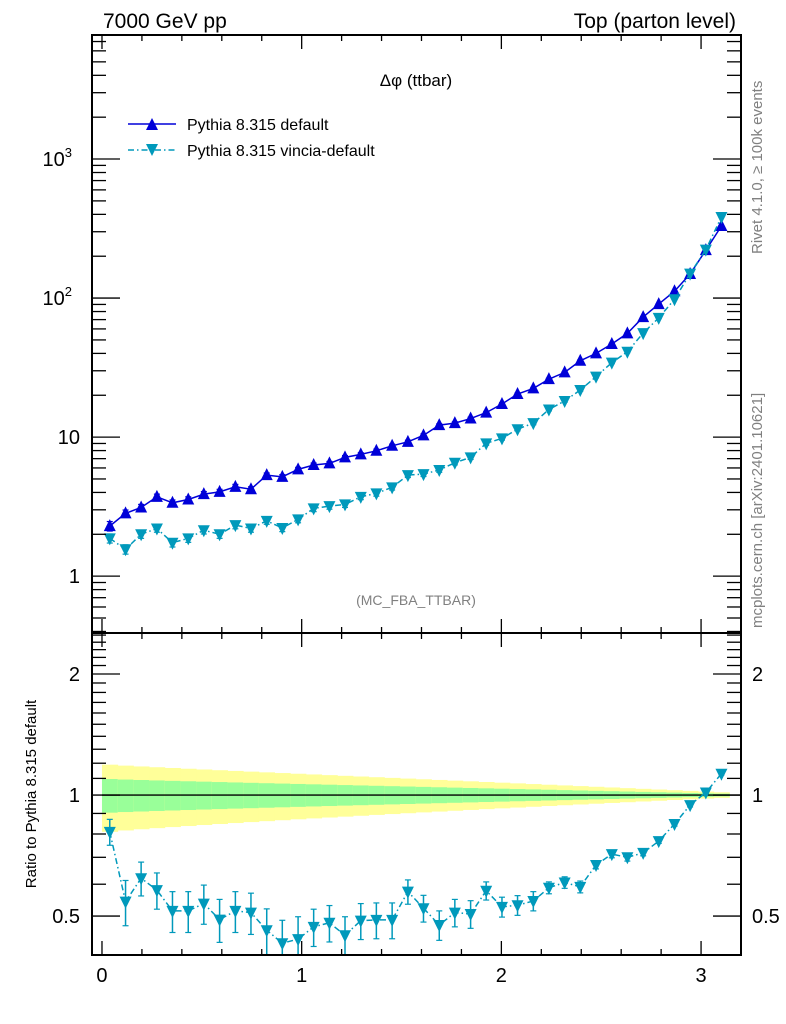 This screenshot has height=1024, width=786. Describe the element at coordinates (31, 793) in the screenshot. I see `ratio-ylabel: Ratio to Pythia 8.315 default` at that location.